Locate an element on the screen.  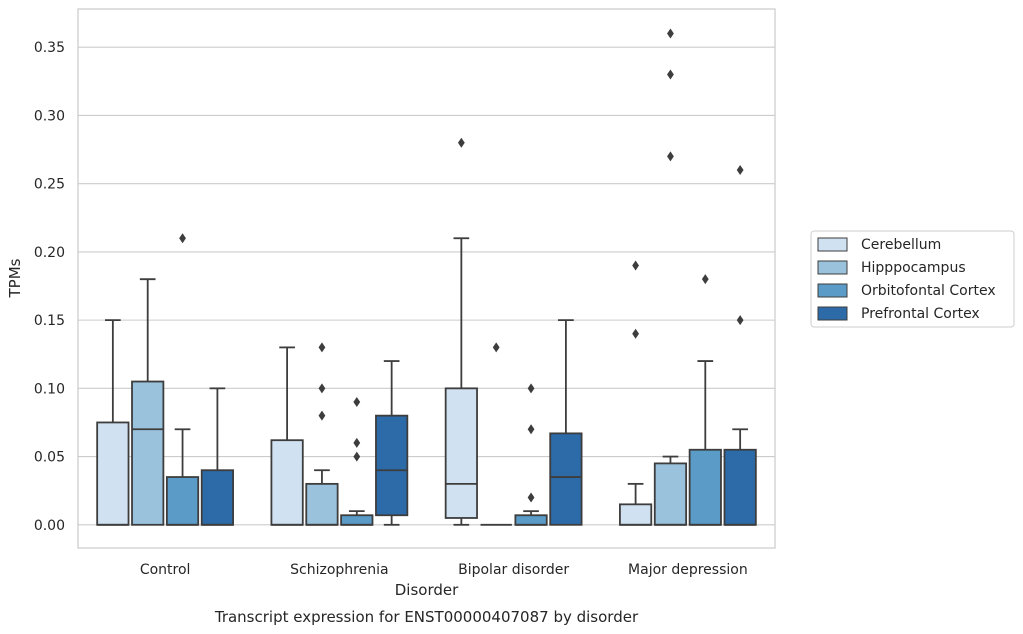
y-tick-label: 0.35 is located at coordinates (49, 48).